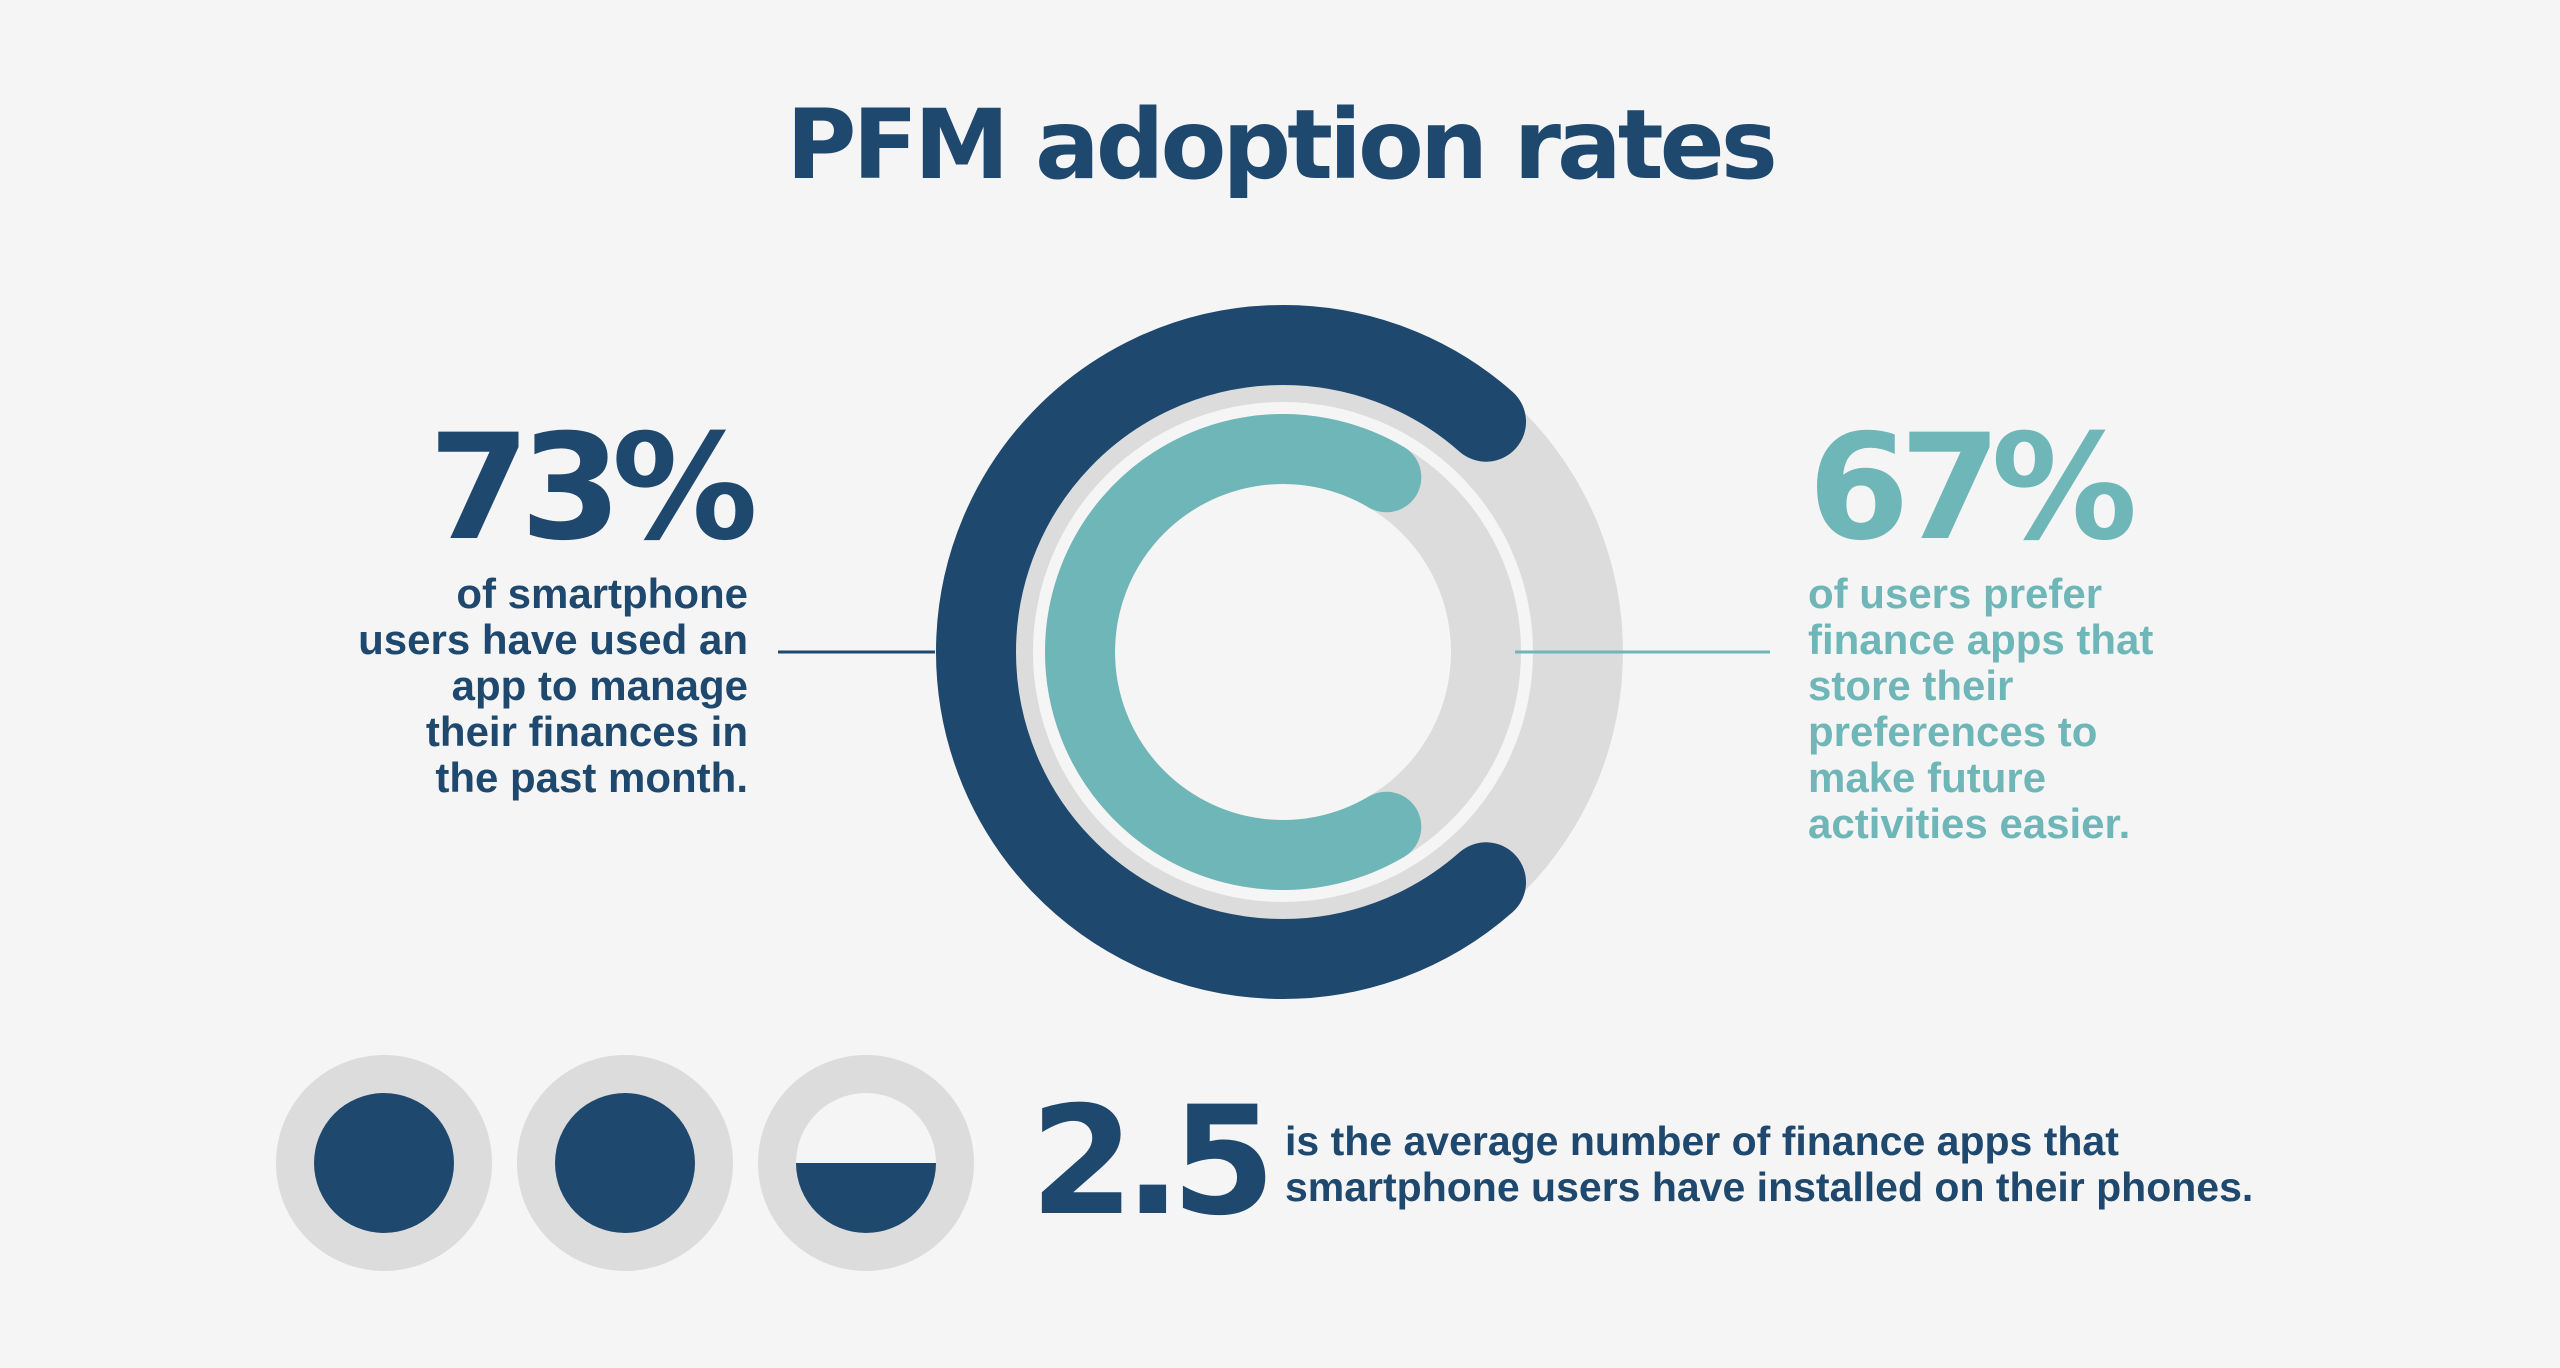 Image resolution: width=2560 pixels, height=1368 pixels. Describe the element at coordinates (1952, 731) in the screenshot. I see `description-line: preferences to` at that location.